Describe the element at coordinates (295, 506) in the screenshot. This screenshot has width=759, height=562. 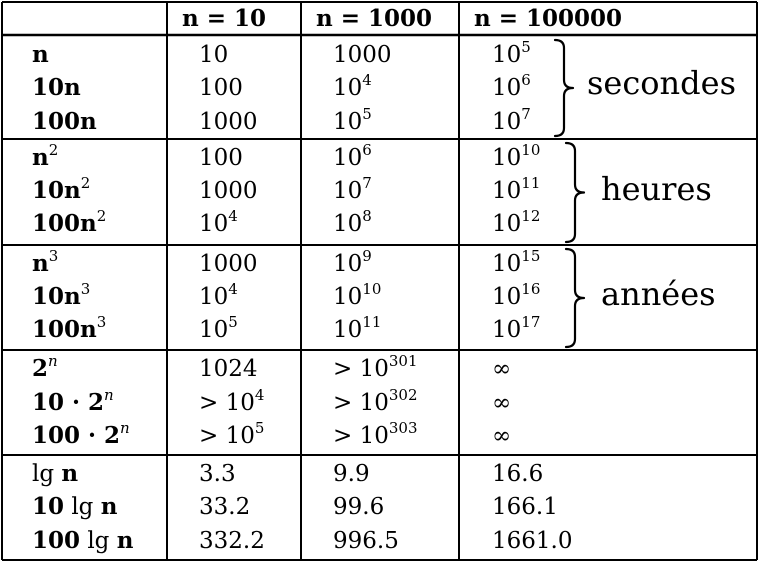
I see `table-row: 10 lg n 33.2 99.6 166.1` at that location.